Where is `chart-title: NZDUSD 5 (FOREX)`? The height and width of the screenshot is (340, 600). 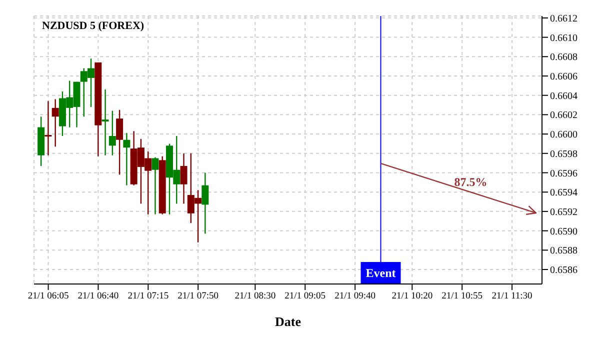
chart-title: NZDUSD 5 (FOREX) is located at coordinates (93, 26).